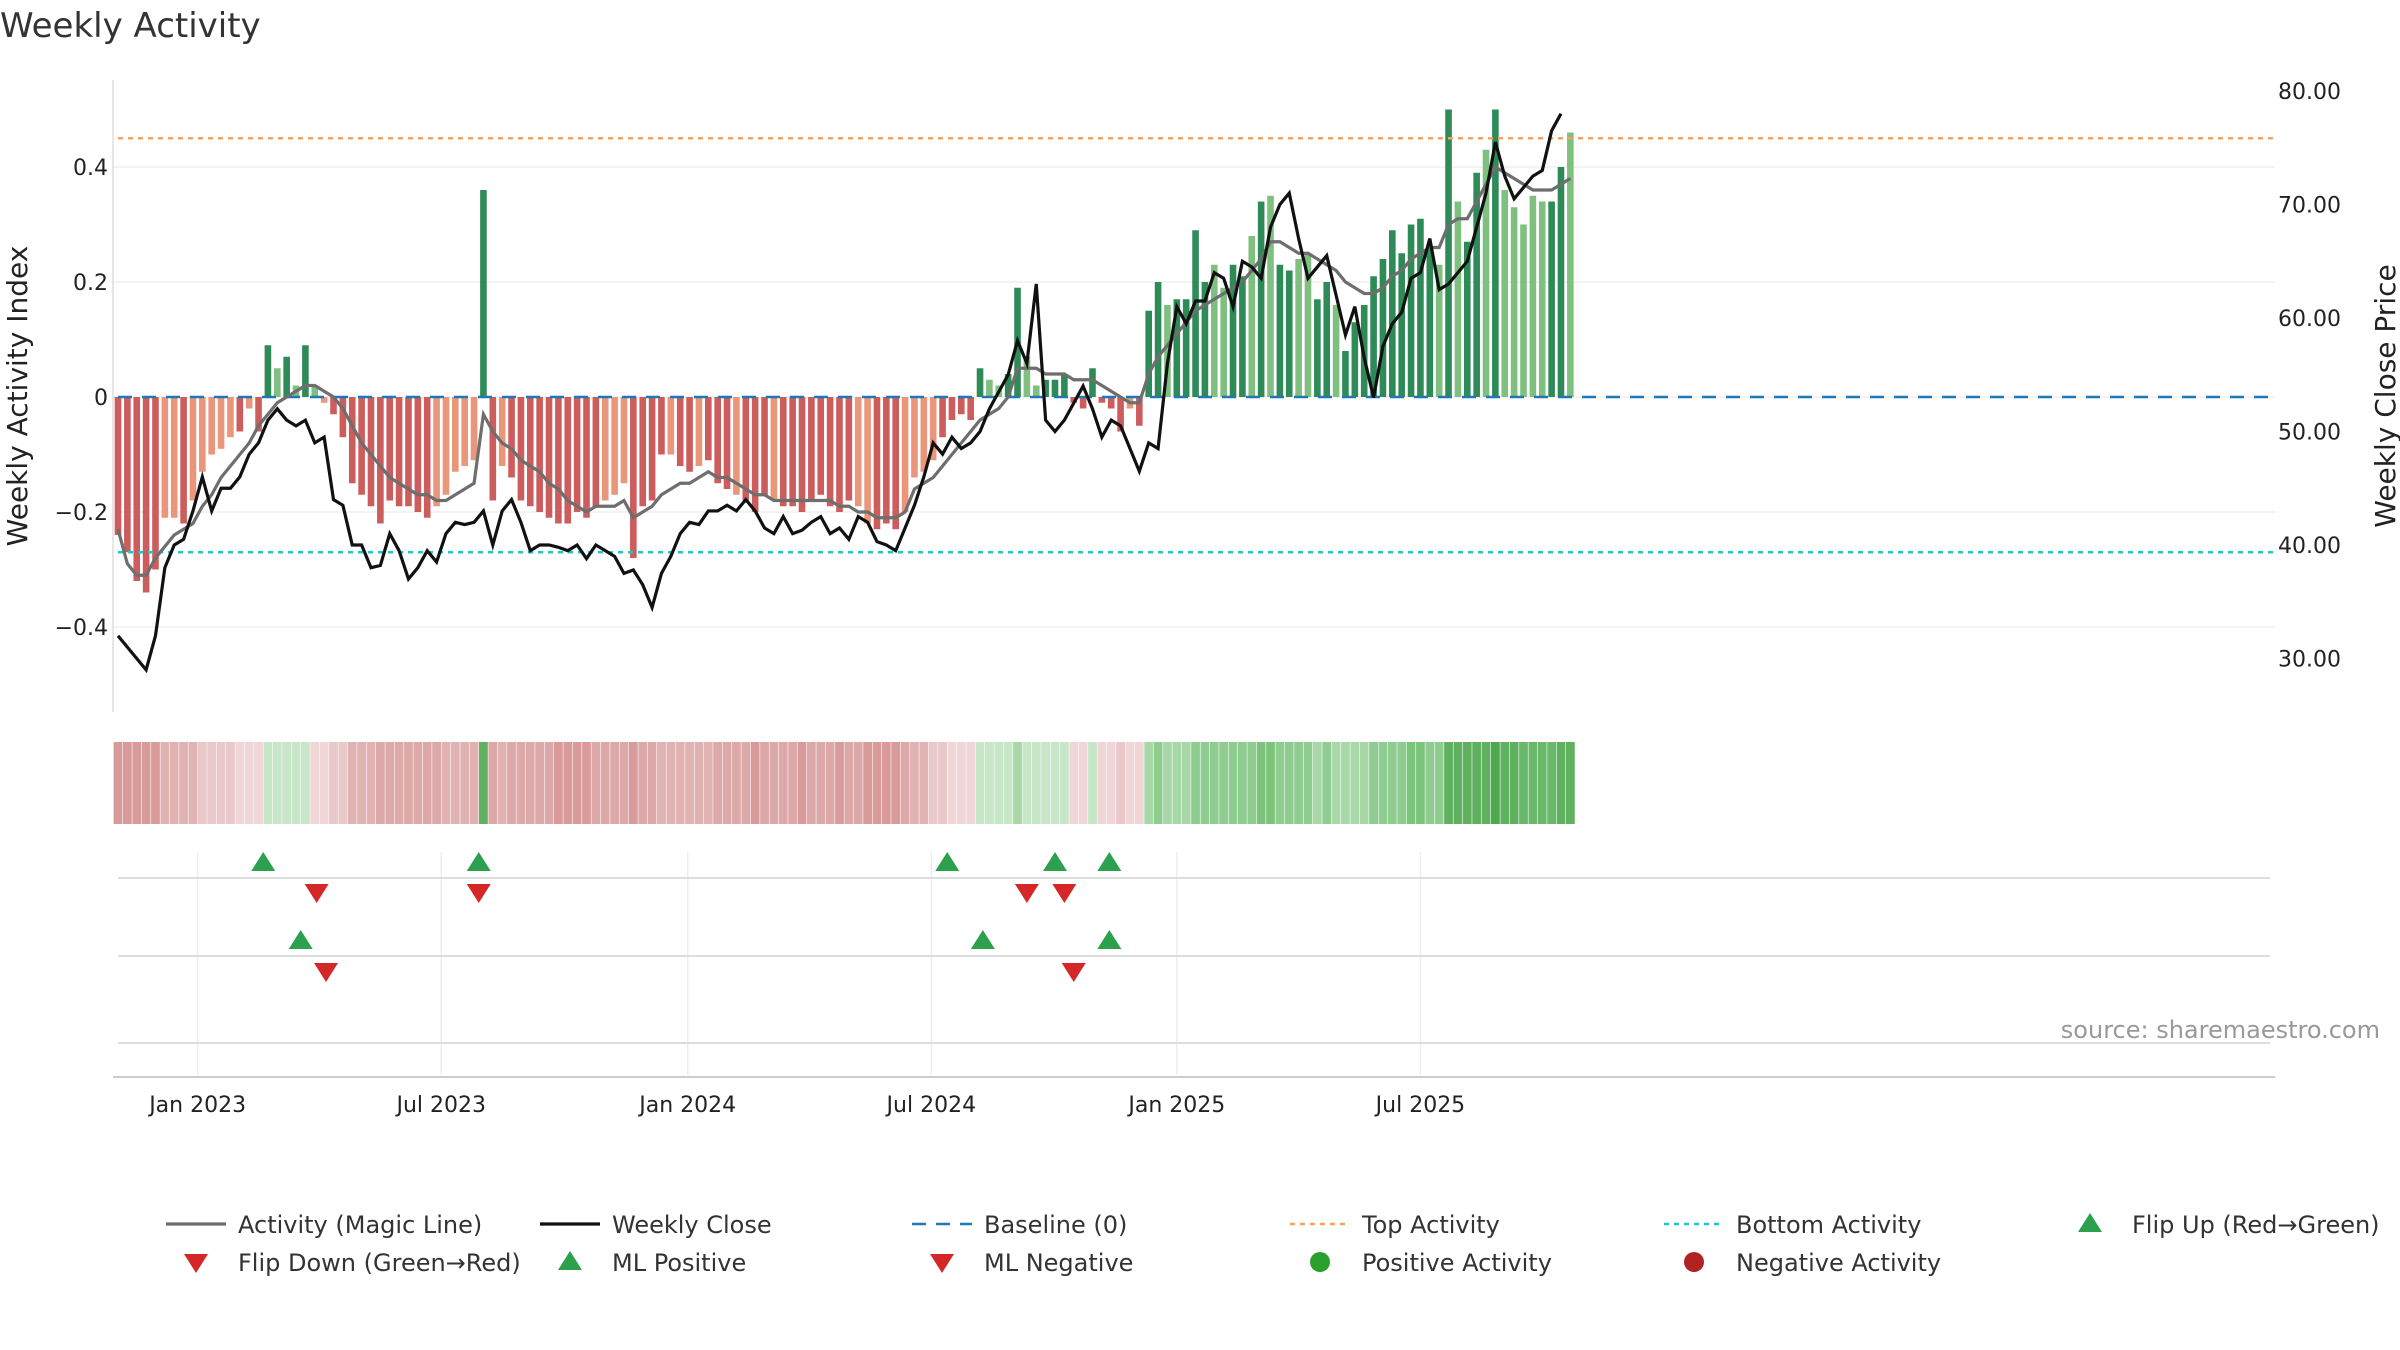 Image resolution: width=2400 pixels, height=1350 pixels. What do you see at coordinates (2309, 546) in the screenshot?
I see `y2-tick-label: 40.00` at bounding box center [2309, 546].